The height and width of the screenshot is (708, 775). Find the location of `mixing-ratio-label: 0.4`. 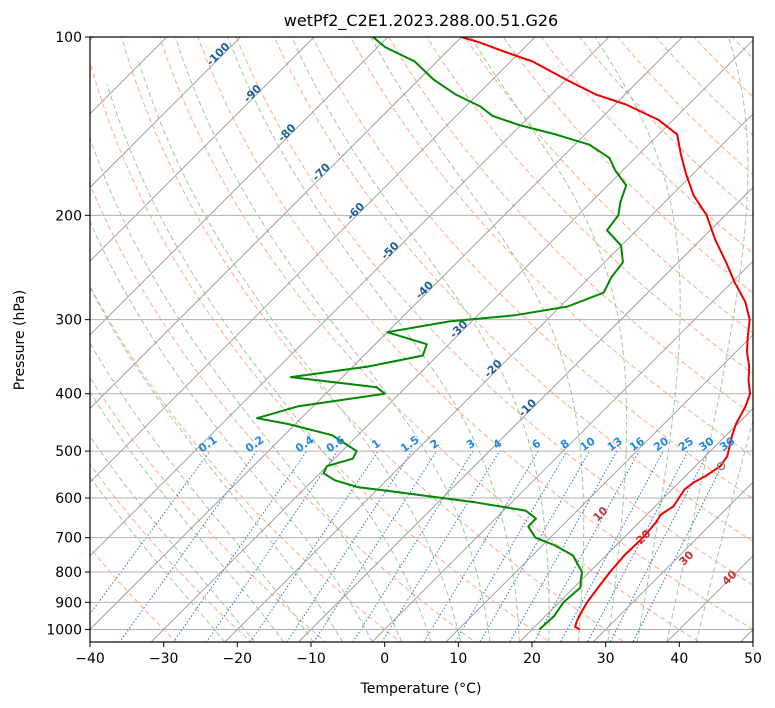

mixing-ratio-label: 0.4 is located at coordinates (305, 444).